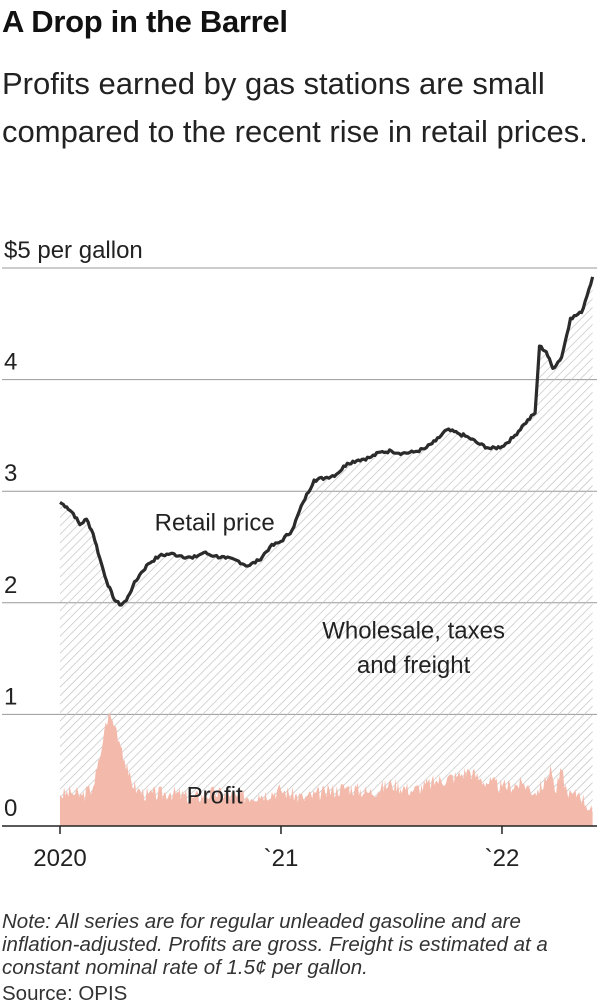 The height and width of the screenshot is (1006, 600). Describe the element at coordinates (502, 858) in the screenshot. I see `x-tick-label: `22` at that location.